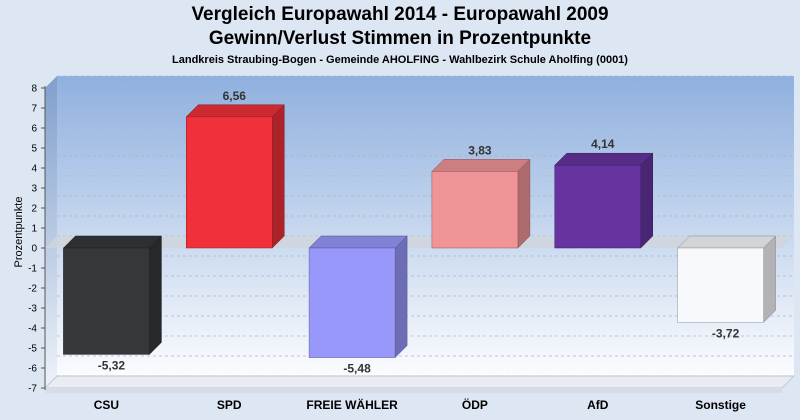 The height and width of the screenshot is (420, 800). I want to click on y-tick-label: 7, so click(34, 109).